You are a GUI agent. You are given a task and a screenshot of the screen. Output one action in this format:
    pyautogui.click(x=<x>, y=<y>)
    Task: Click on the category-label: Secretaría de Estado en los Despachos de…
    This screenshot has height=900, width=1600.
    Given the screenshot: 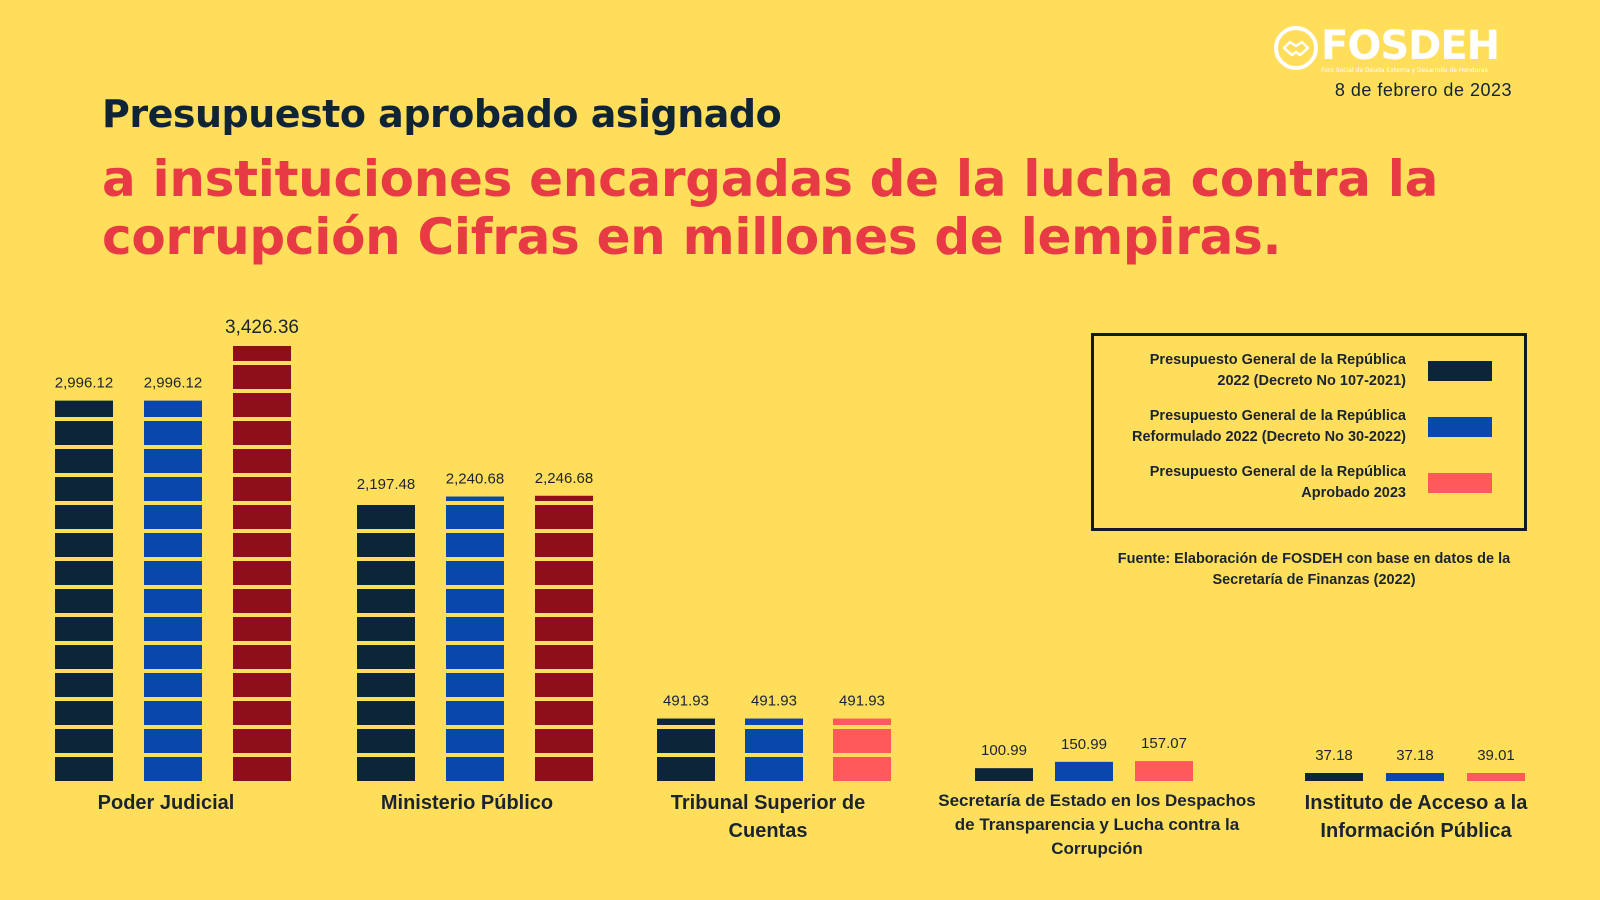 What is the action you would take?
    pyautogui.click(x=1097, y=824)
    